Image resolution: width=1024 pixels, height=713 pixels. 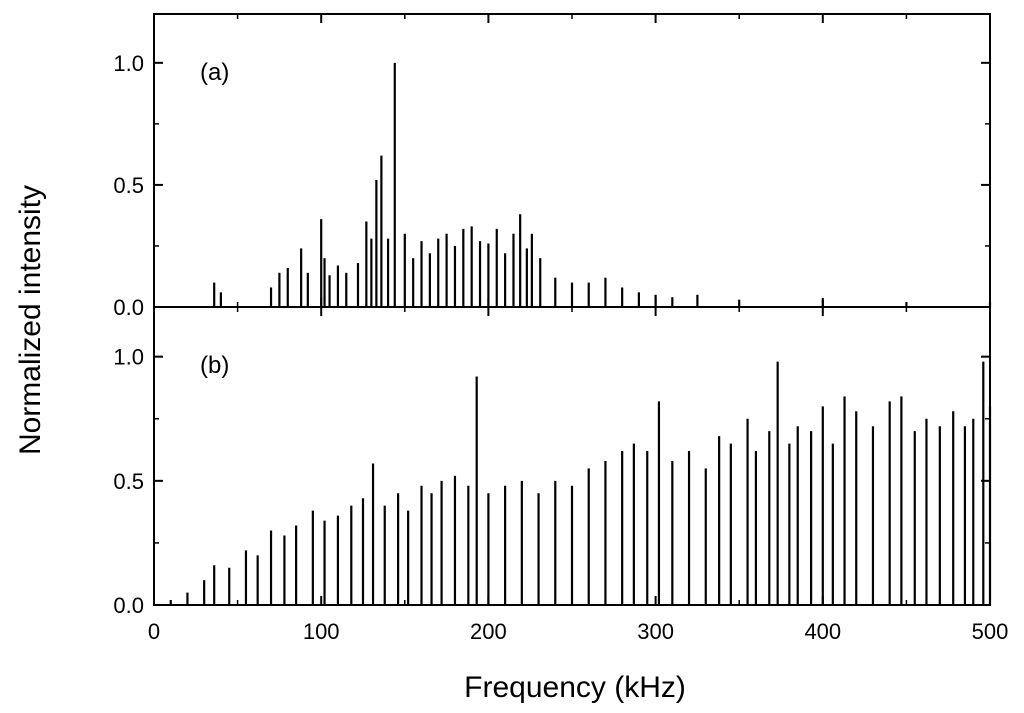 I want to click on x-tick-label: 100, so click(x=321, y=631).